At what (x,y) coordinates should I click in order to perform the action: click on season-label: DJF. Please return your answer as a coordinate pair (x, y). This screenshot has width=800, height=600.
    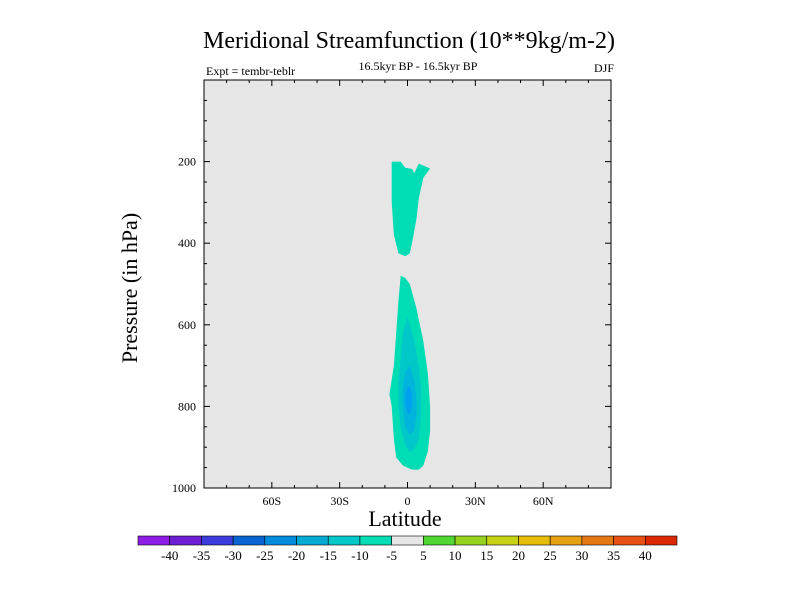
    Looking at the image, I should click on (603, 68).